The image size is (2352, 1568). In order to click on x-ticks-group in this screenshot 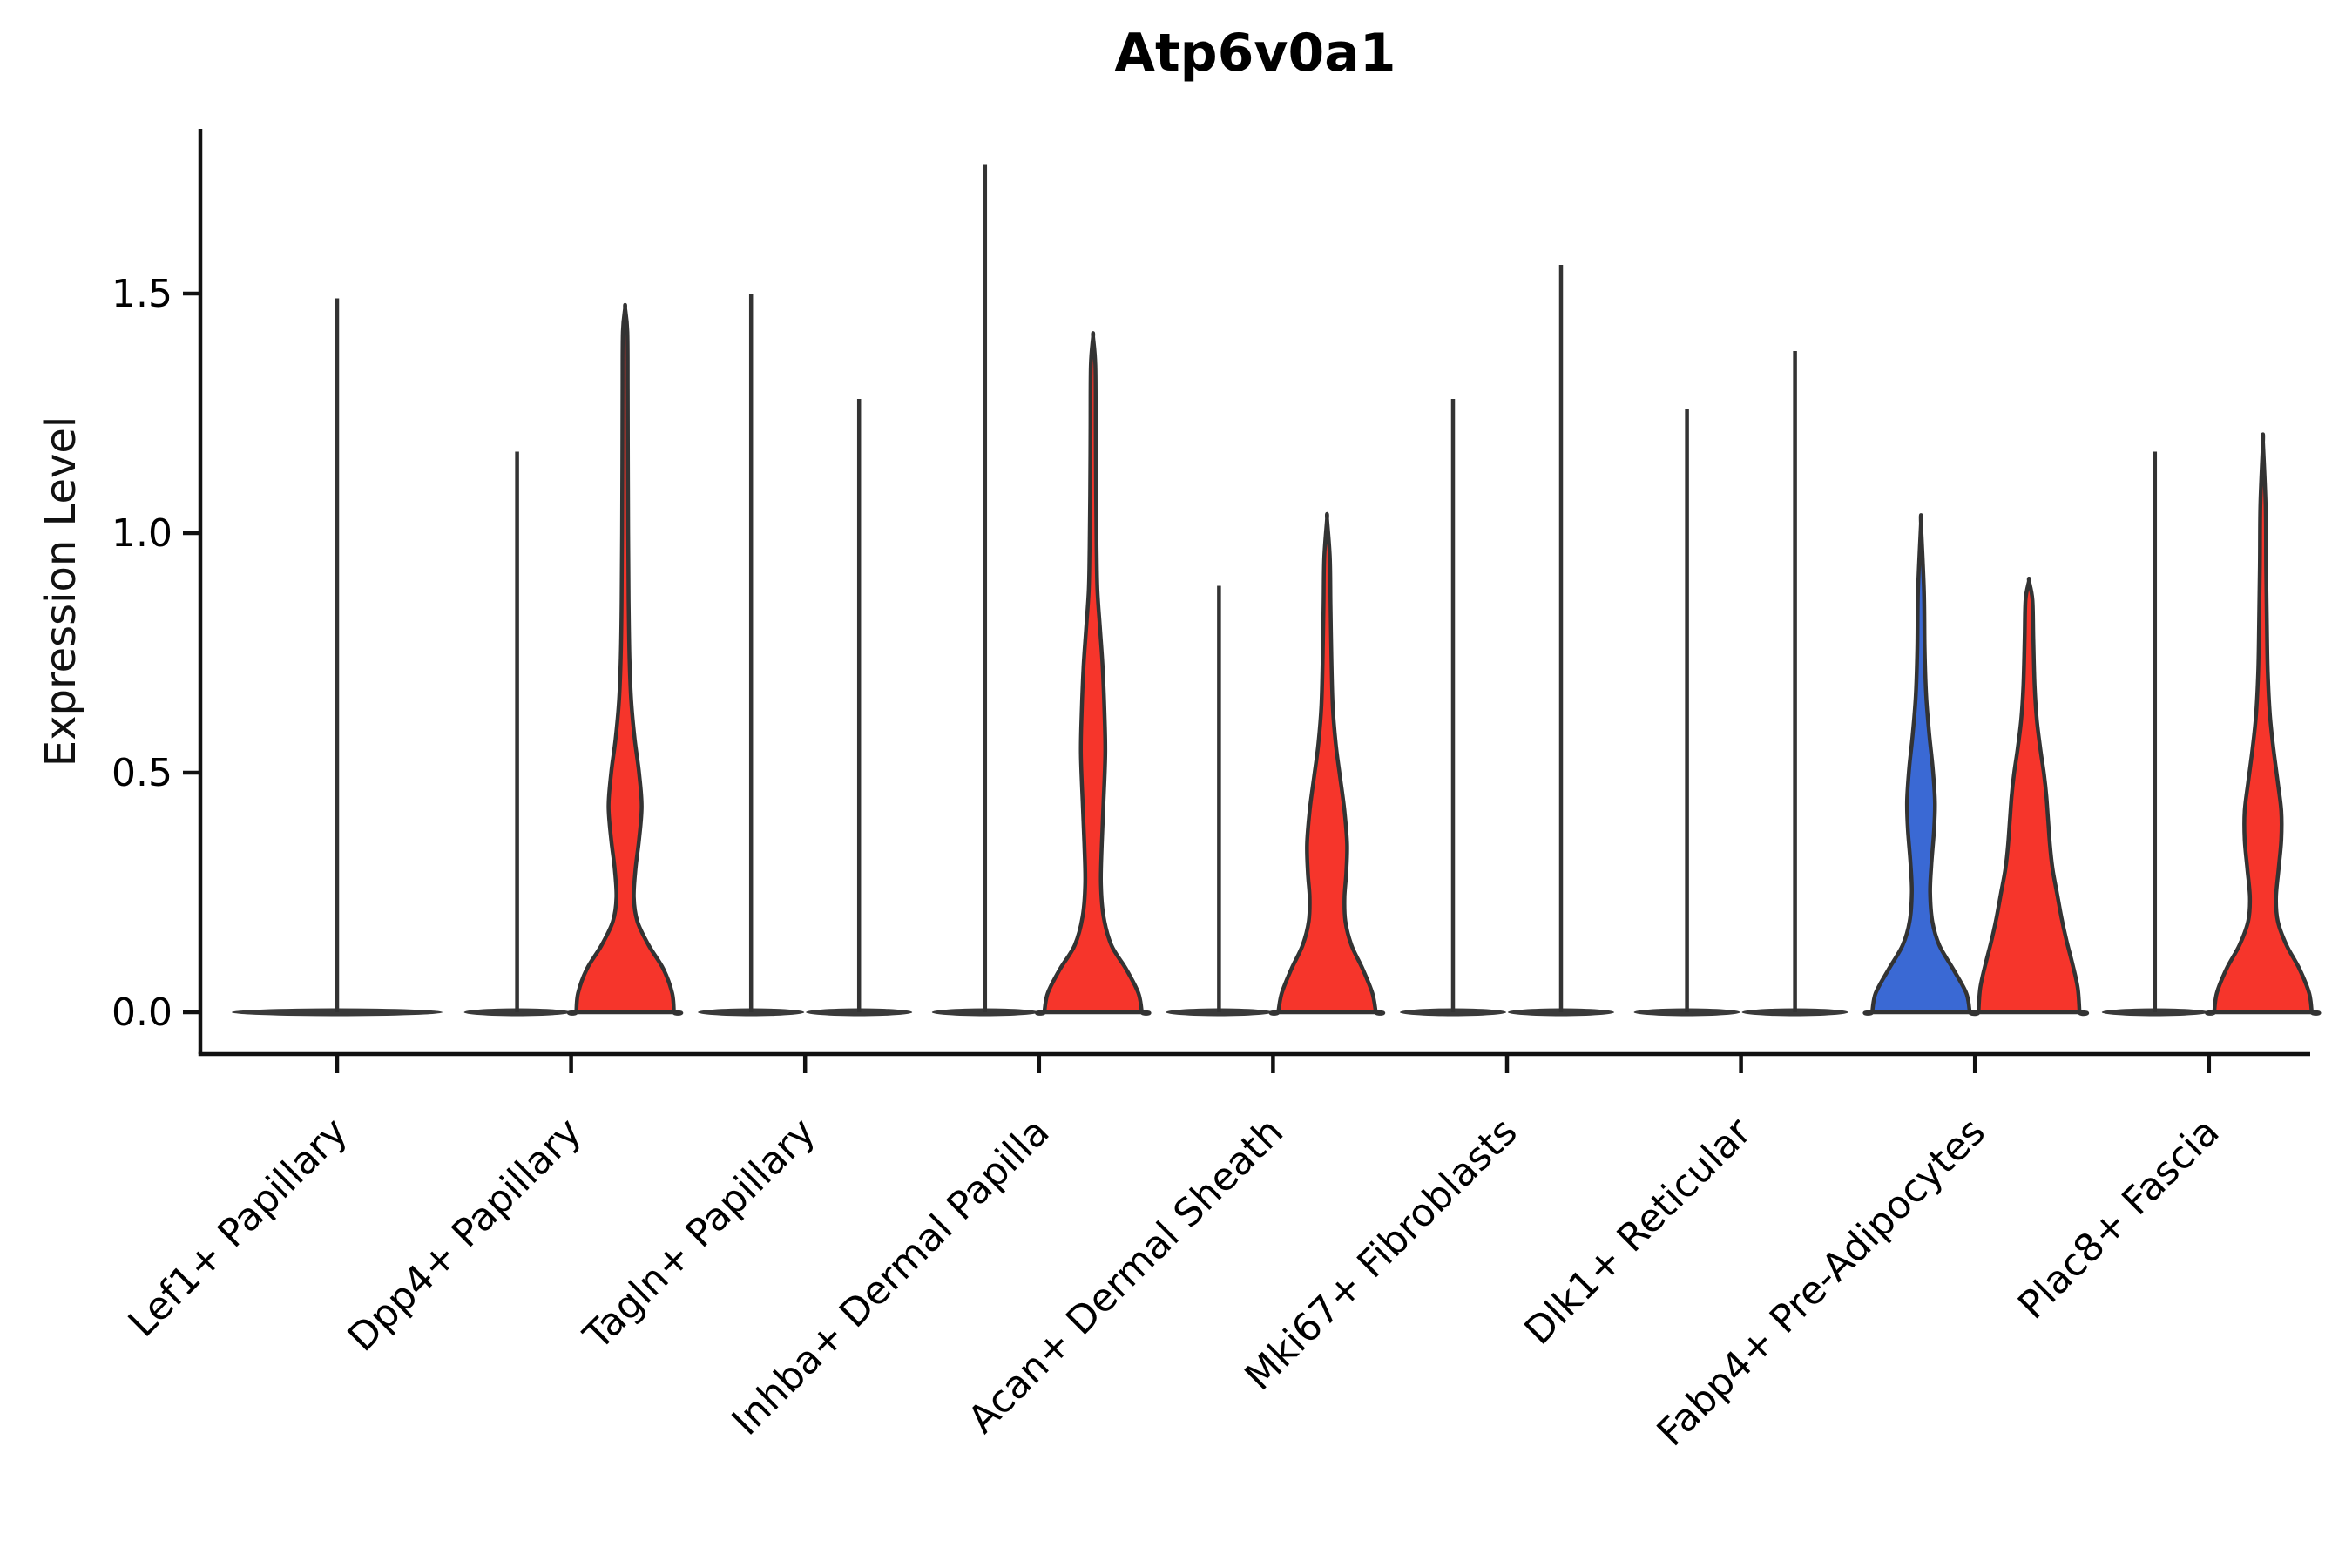, I will do `click(1273, 1063)`.